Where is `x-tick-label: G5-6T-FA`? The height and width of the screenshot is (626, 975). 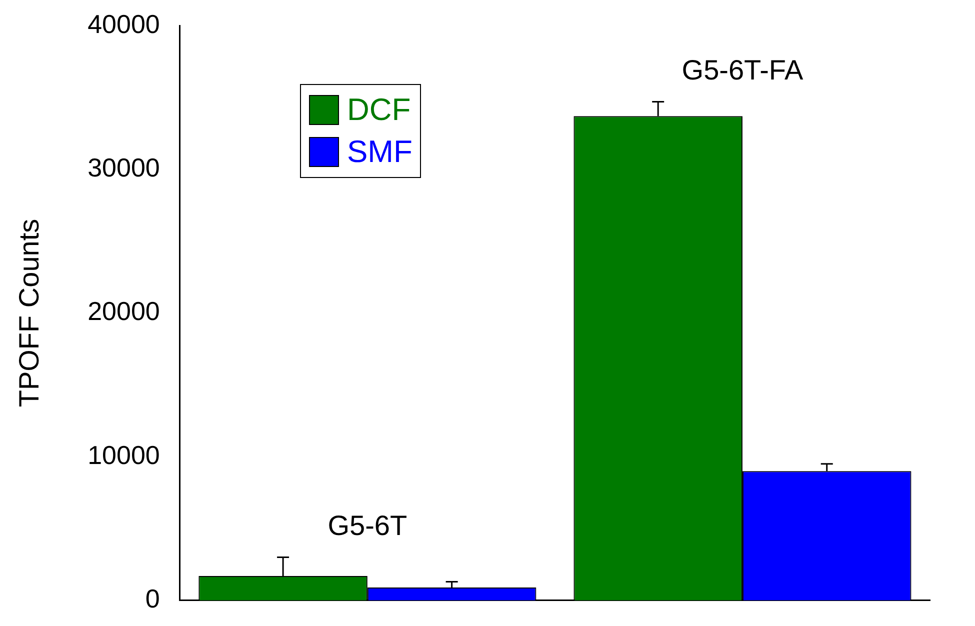
x-tick-label: G5-6T-FA is located at coordinates (743, 70).